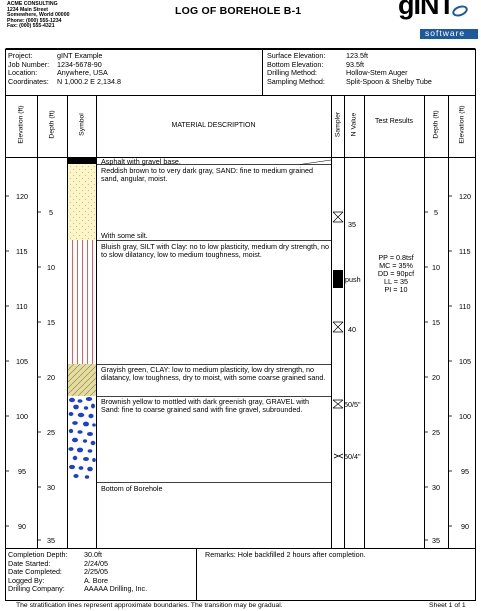  Describe the element at coordinates (34, 20) in the screenshot. I see `company-phone: Phone: (000) 555-1234` at that location.